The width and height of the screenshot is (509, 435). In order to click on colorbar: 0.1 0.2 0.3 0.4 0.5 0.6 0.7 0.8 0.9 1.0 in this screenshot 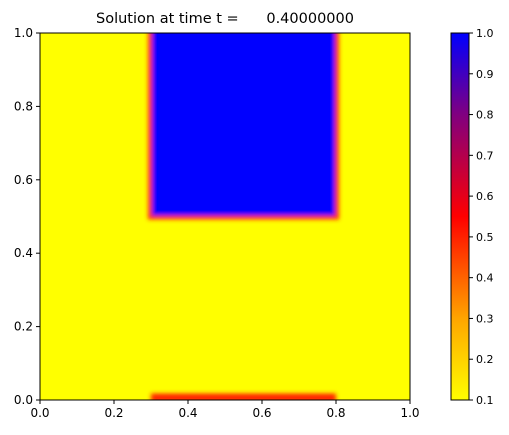, I will do `click(472, 217)`.